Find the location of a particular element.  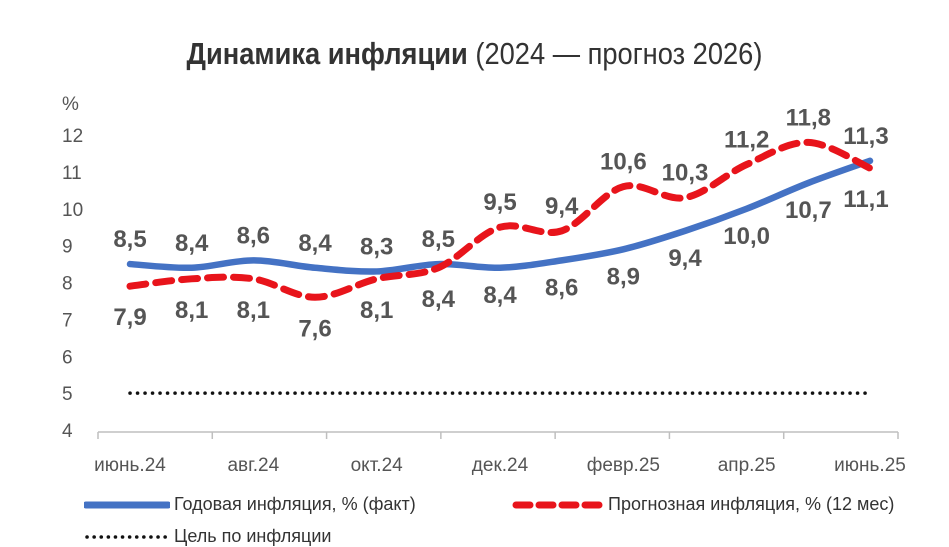

legend-label-forecast: Прогнозная инфляция, % (12 мес) is located at coordinates (751, 504).